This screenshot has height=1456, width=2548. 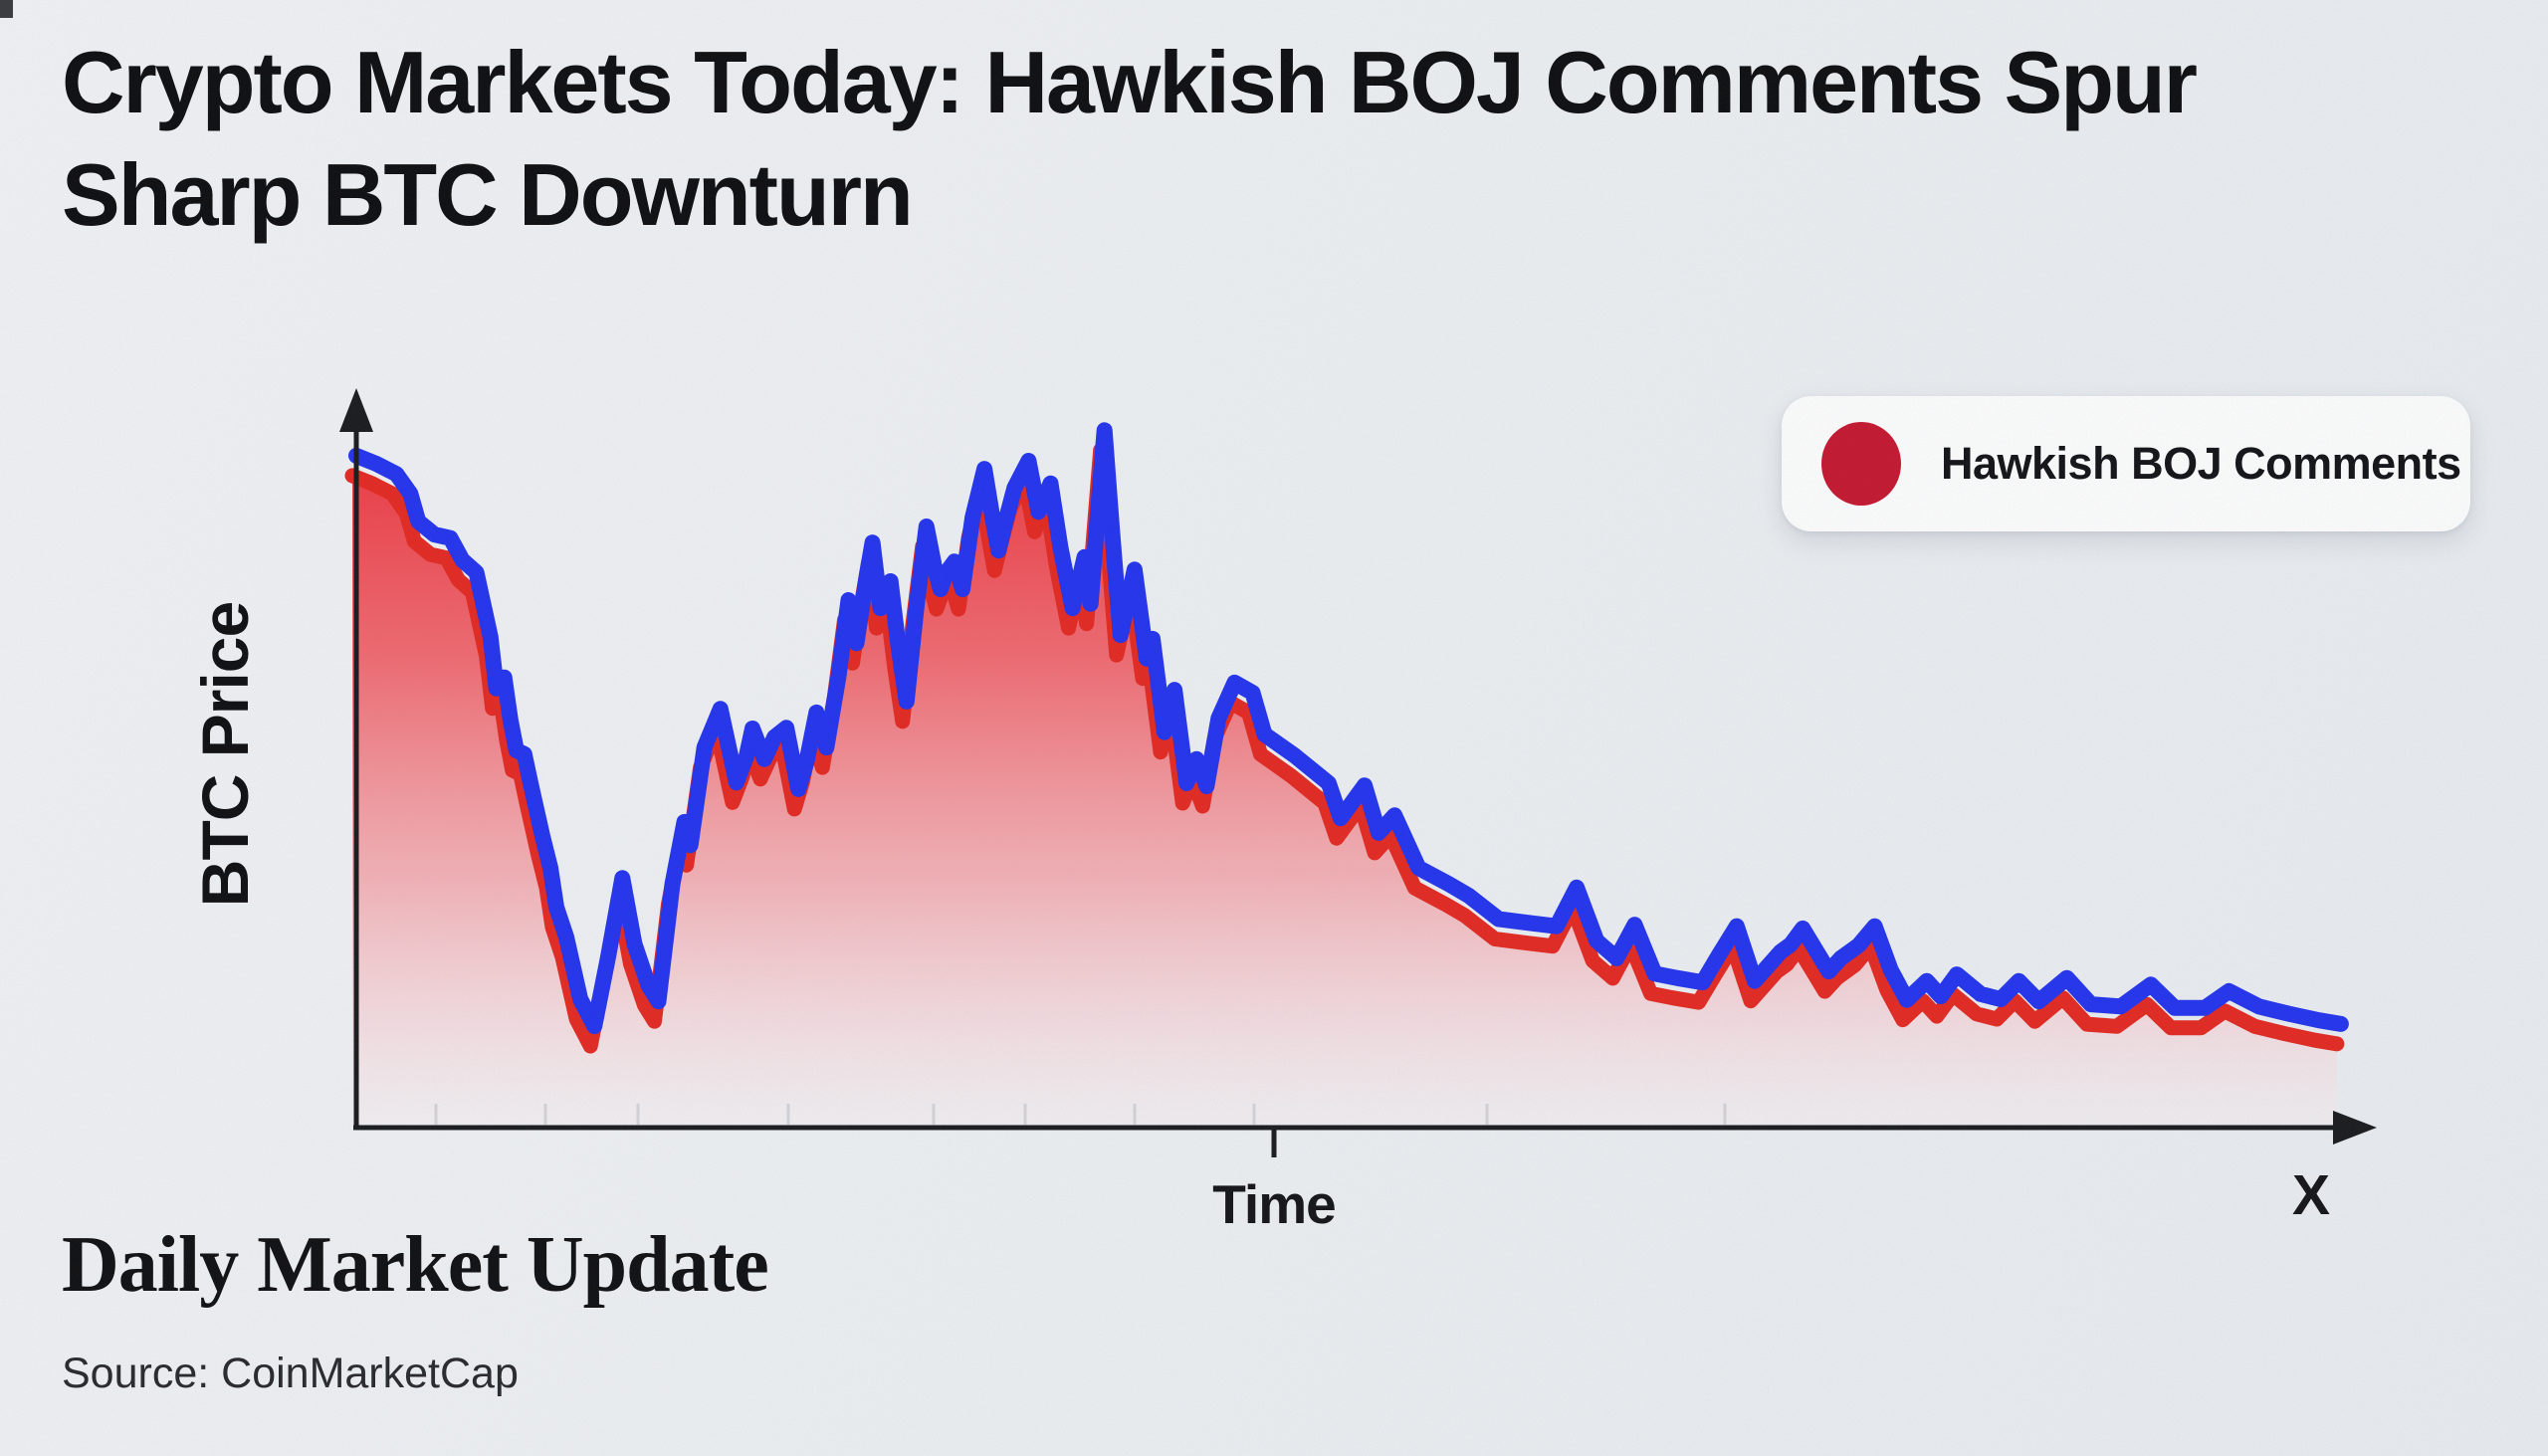 I want to click on legend-marker-dot-icon, so click(x=1861, y=464).